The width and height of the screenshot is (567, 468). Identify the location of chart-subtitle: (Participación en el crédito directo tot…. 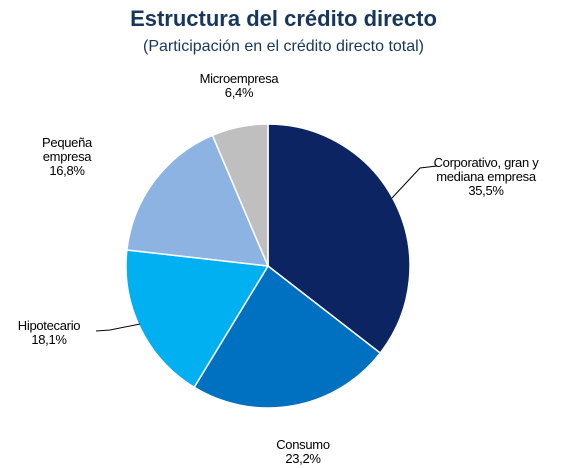
(283, 46).